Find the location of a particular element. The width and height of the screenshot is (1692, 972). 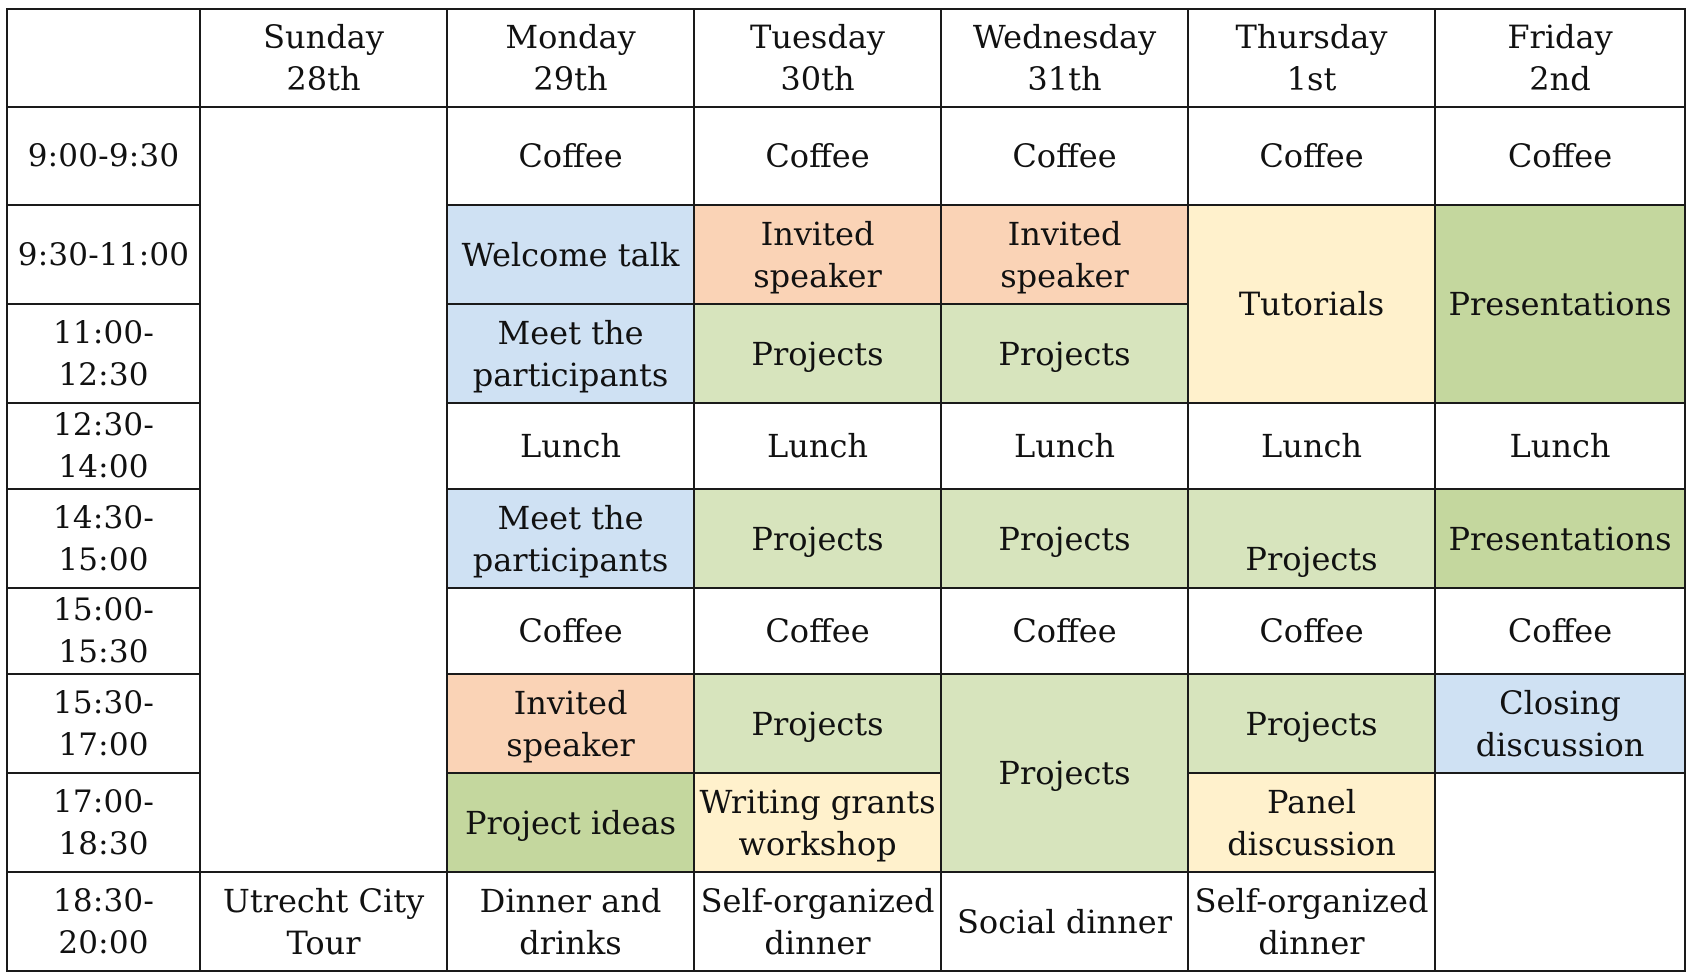

event-label: Social dinner is located at coordinates (1064, 921).